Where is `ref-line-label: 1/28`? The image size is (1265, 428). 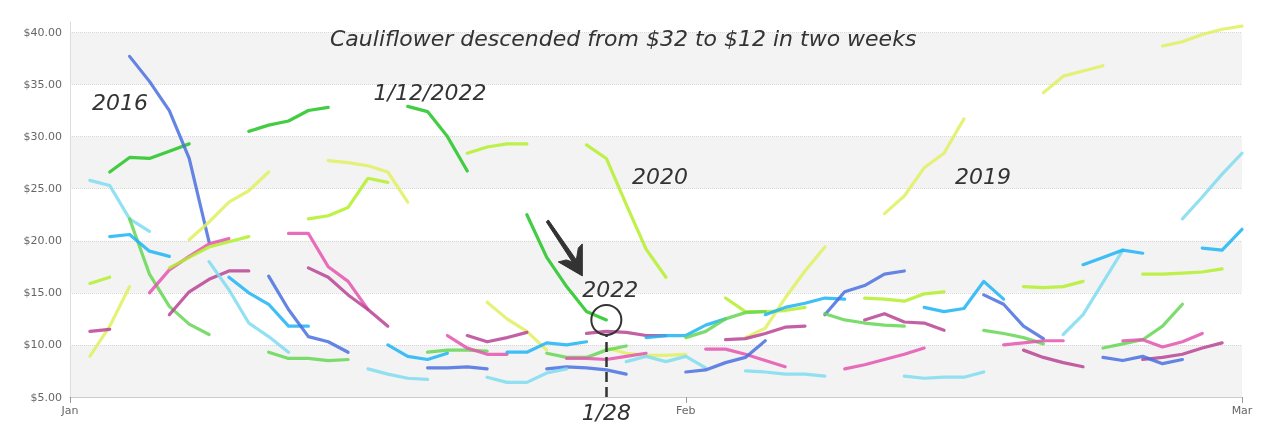 ref-line-label: 1/28 is located at coordinates (606, 412).